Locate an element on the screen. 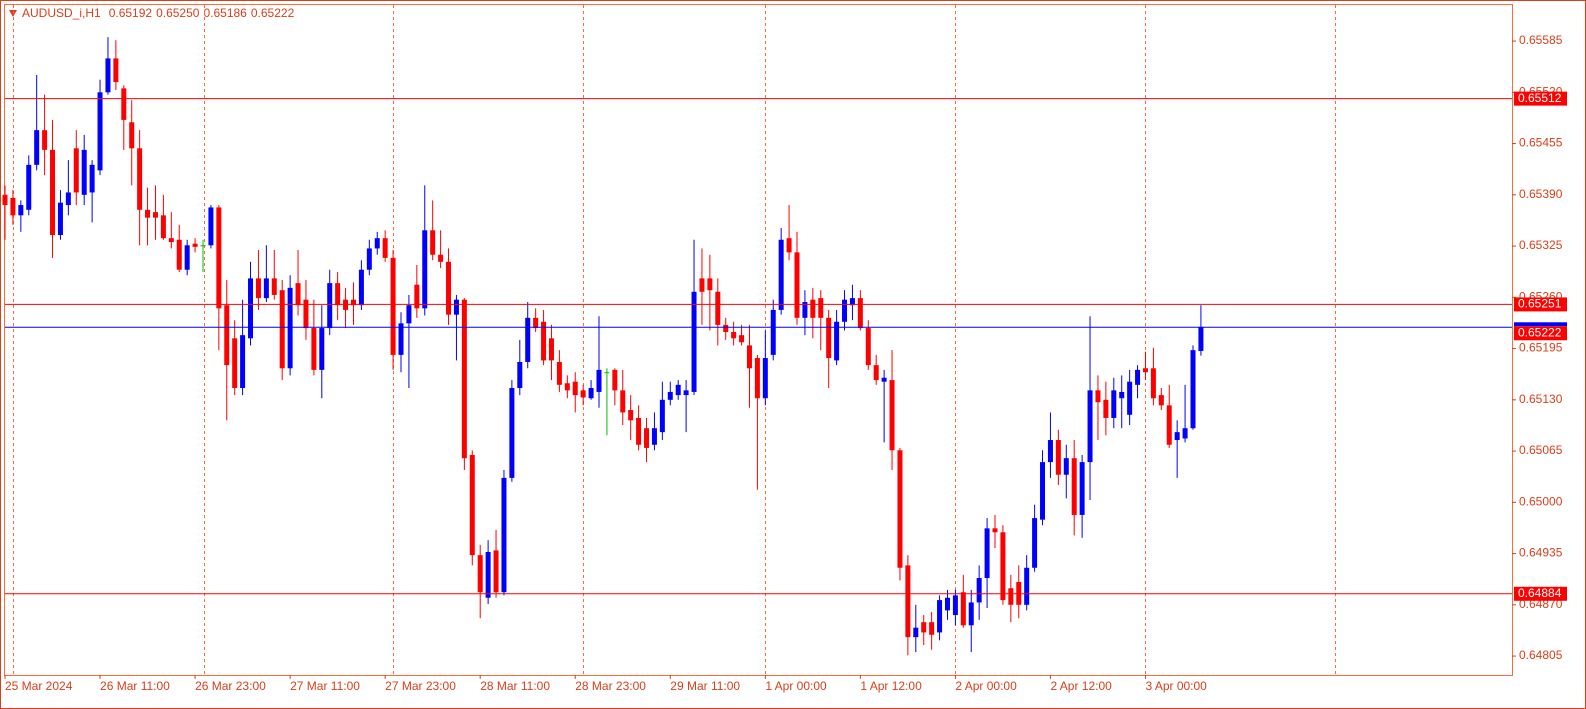  y-tick-label: 0.65195 is located at coordinates (1541, 348).